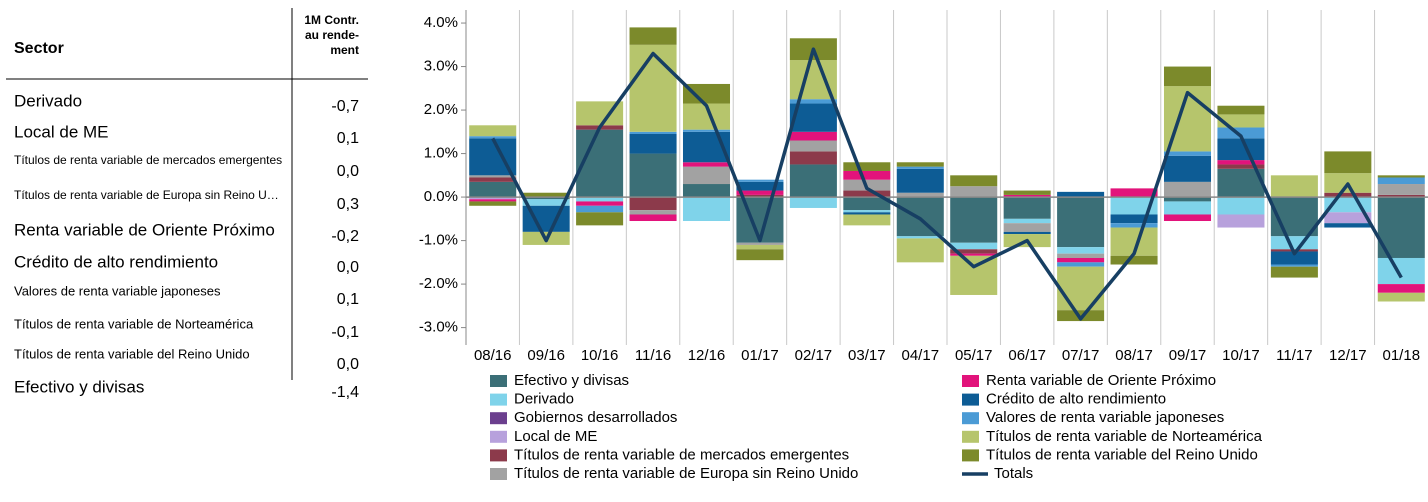 This screenshot has height=502, width=1428. Describe the element at coordinates (555, 436) in the screenshot. I see `legend-label: Local de ME` at that location.